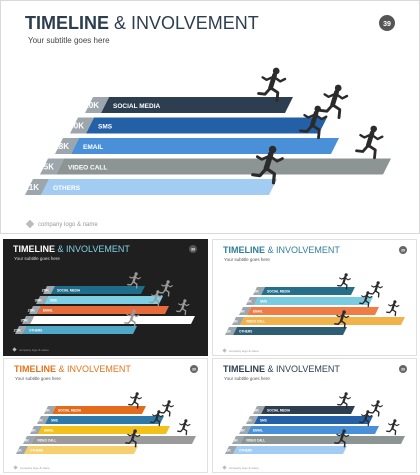 The height and width of the screenshot is (475, 420). What do you see at coordinates (31, 187) in the screenshot?
I see `row-value: 21K` at bounding box center [31, 187].